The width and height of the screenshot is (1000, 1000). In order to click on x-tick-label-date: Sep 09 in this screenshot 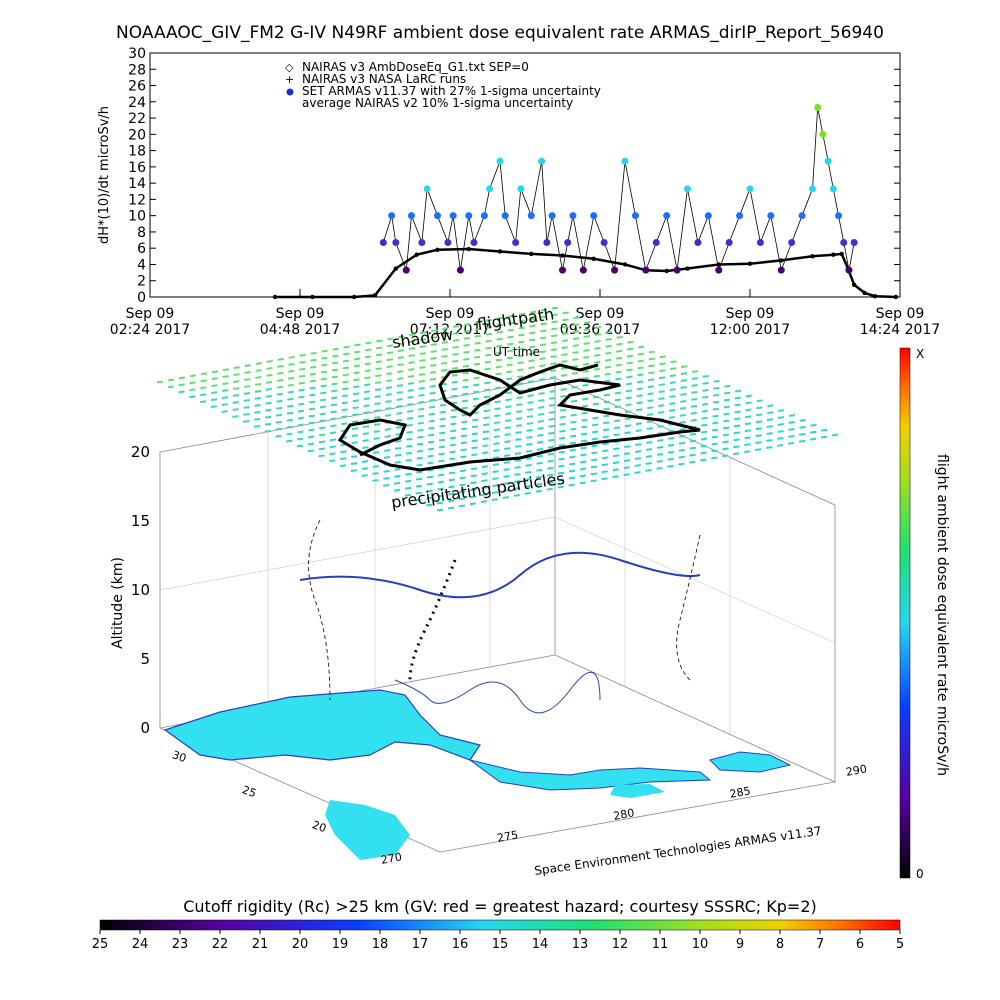, I will do `click(600, 314)`.